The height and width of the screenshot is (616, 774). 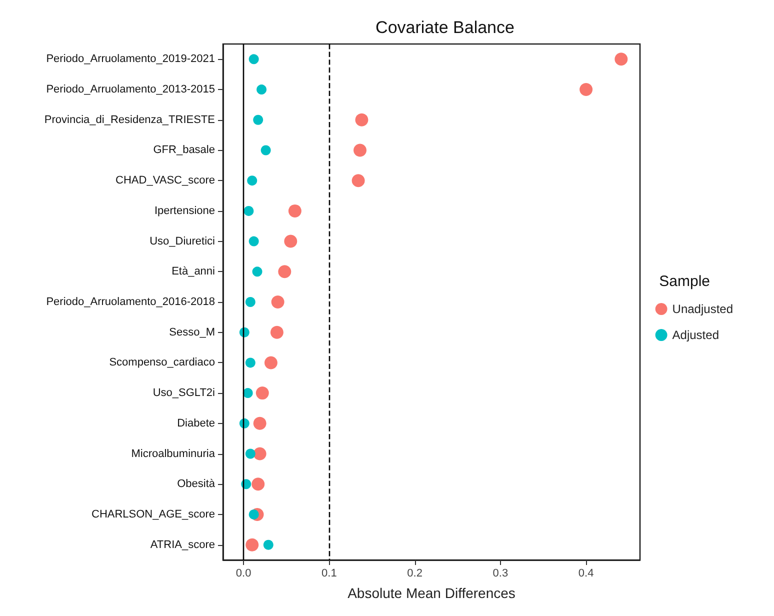 What do you see at coordinates (695, 335) in the screenshot?
I see `legend-label: Adjusted` at bounding box center [695, 335].